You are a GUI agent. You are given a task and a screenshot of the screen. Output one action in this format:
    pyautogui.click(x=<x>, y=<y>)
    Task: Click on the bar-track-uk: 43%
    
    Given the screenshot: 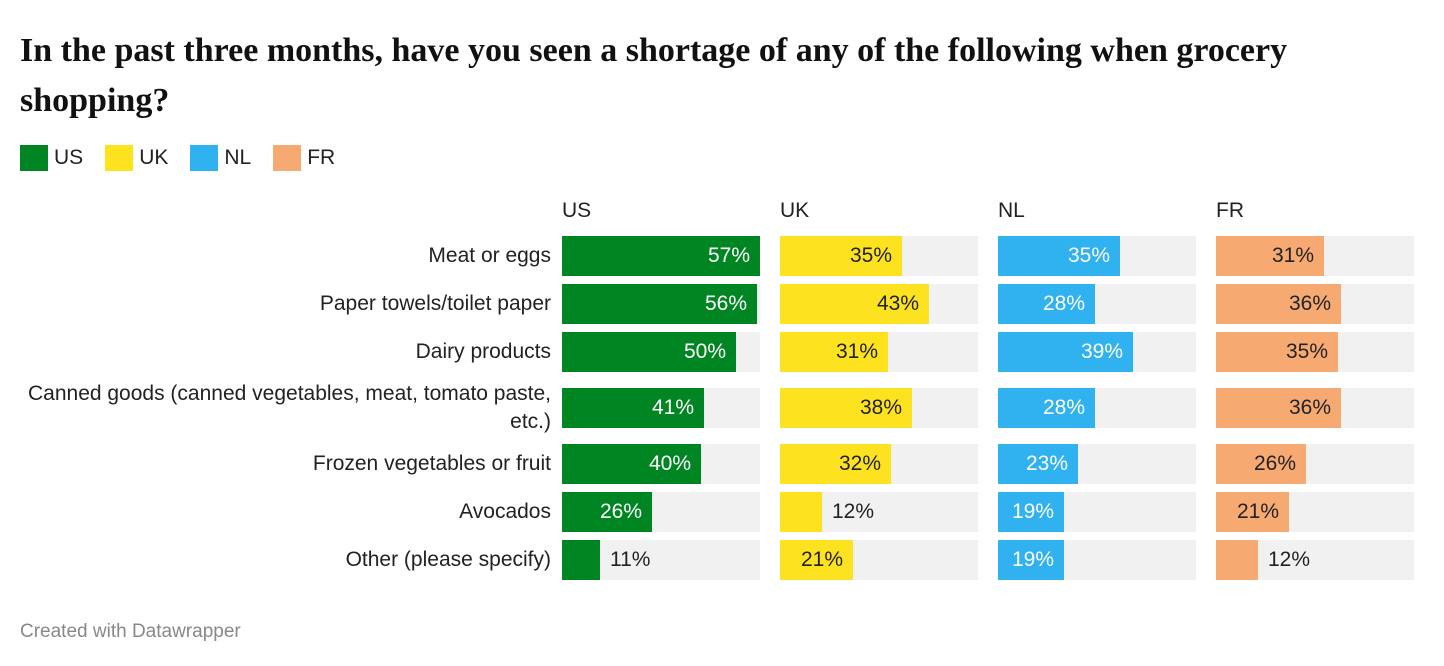 What is the action you would take?
    pyautogui.click(x=879, y=304)
    